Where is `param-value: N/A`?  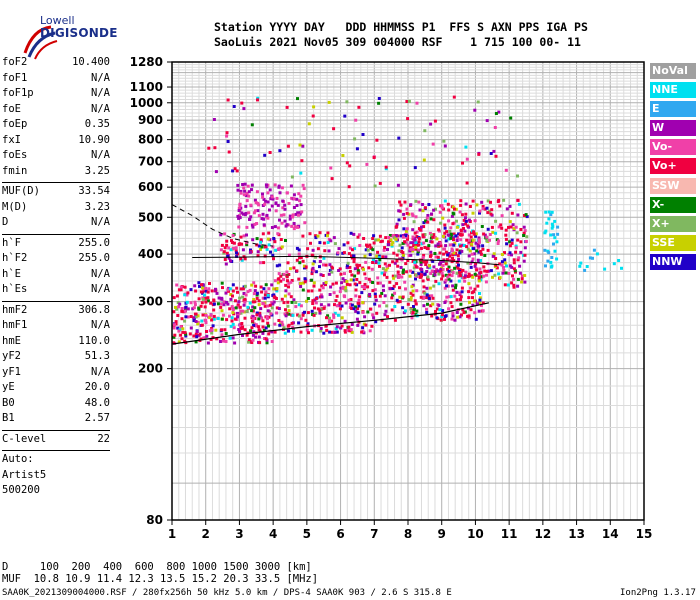 param-value: N/A is located at coordinates (100, 325).